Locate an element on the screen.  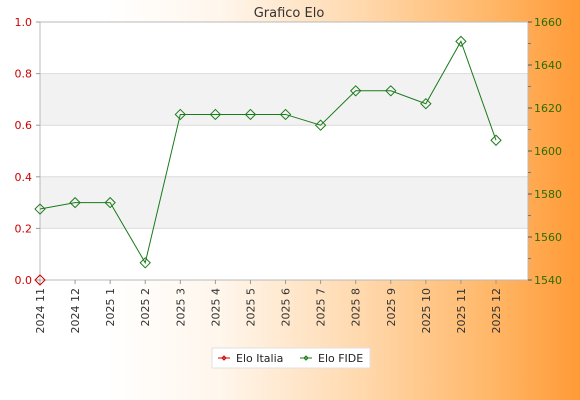
x-tick-label: 2025 1 is located at coordinates (110, 307).